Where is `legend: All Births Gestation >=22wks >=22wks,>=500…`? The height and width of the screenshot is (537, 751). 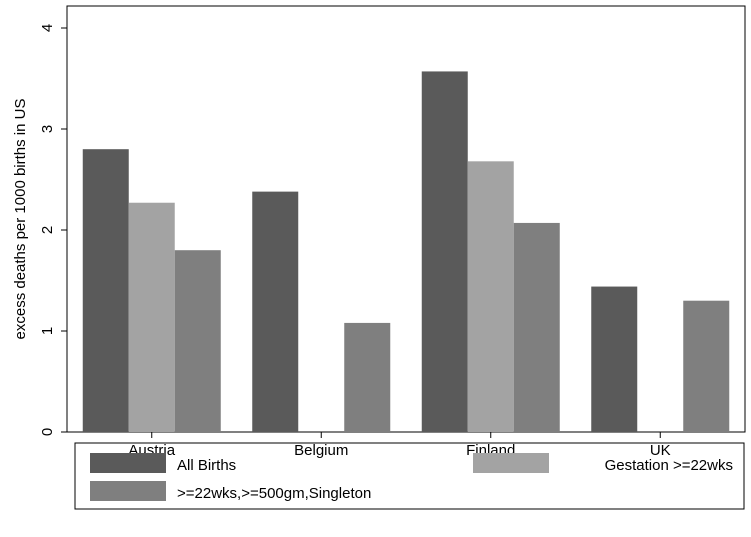
legend: All Births Gestation >=22wks >=22wks,>=500… is located at coordinates (409, 476).